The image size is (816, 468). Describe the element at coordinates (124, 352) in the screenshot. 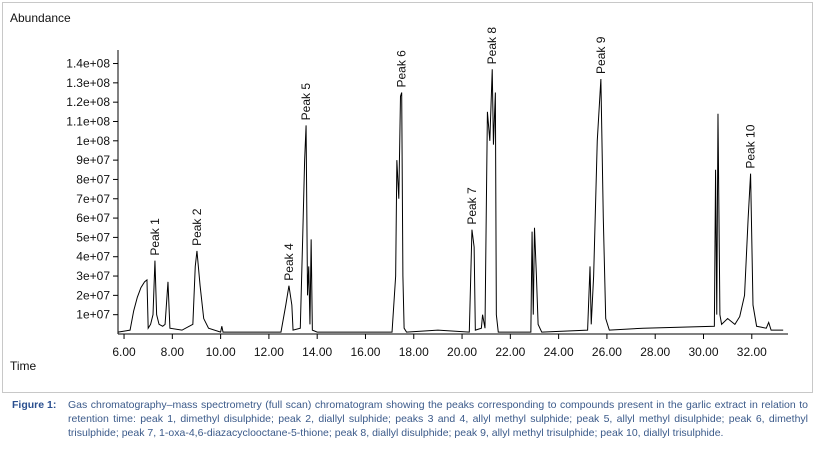

I see `x-tick-label: 6.00` at that location.